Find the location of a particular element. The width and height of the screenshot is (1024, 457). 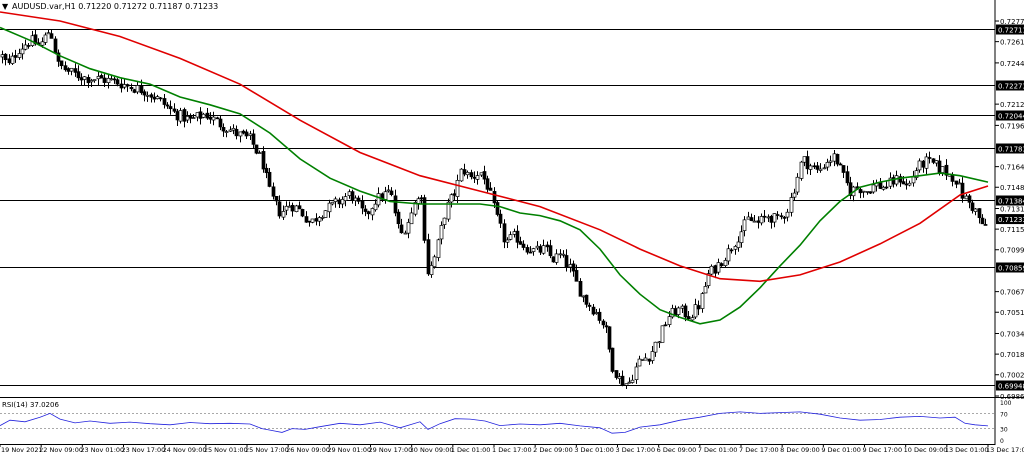

time-axis-label: 24 Nov 09:00 is located at coordinates (185, 449).